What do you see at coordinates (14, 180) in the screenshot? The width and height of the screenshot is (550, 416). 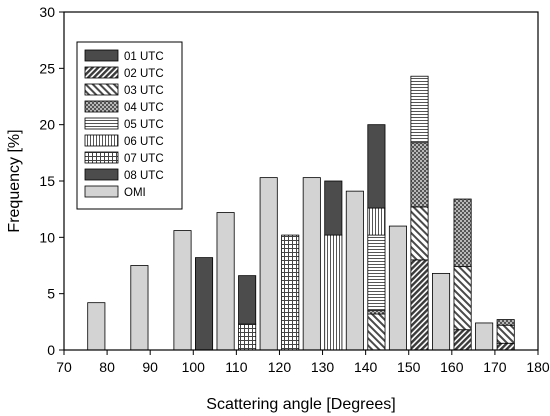 I see `y-axis-title: Frequency [%]` at bounding box center [14, 180].